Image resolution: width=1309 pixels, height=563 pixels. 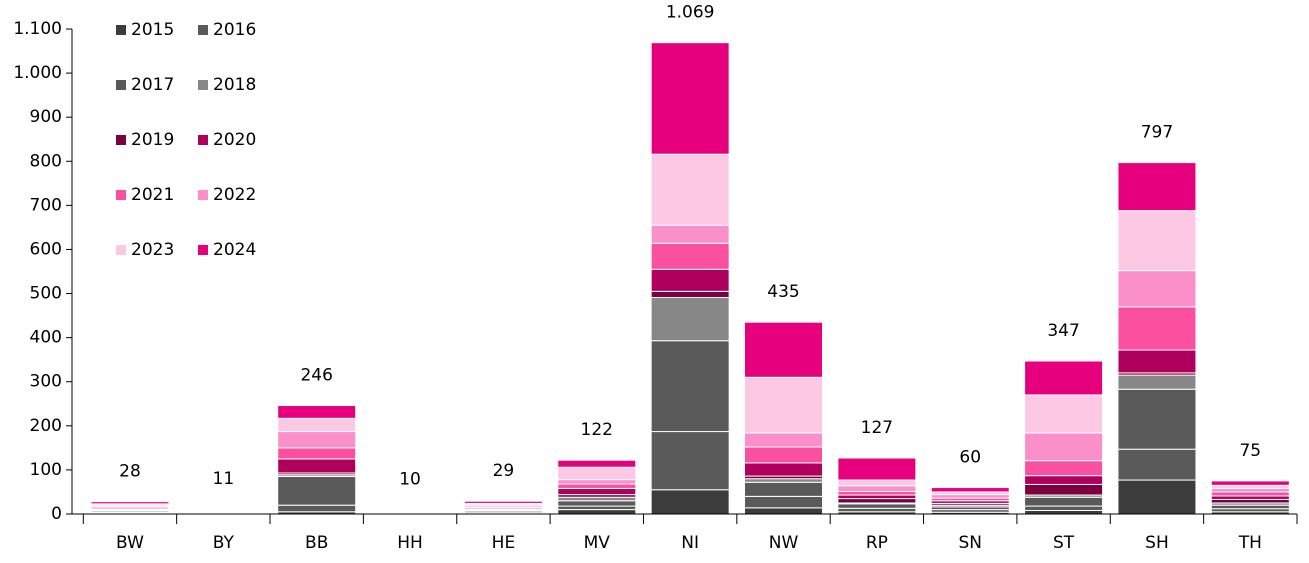 What do you see at coordinates (504, 543) in the screenshot?
I see `x-tick-label: HE` at bounding box center [504, 543].